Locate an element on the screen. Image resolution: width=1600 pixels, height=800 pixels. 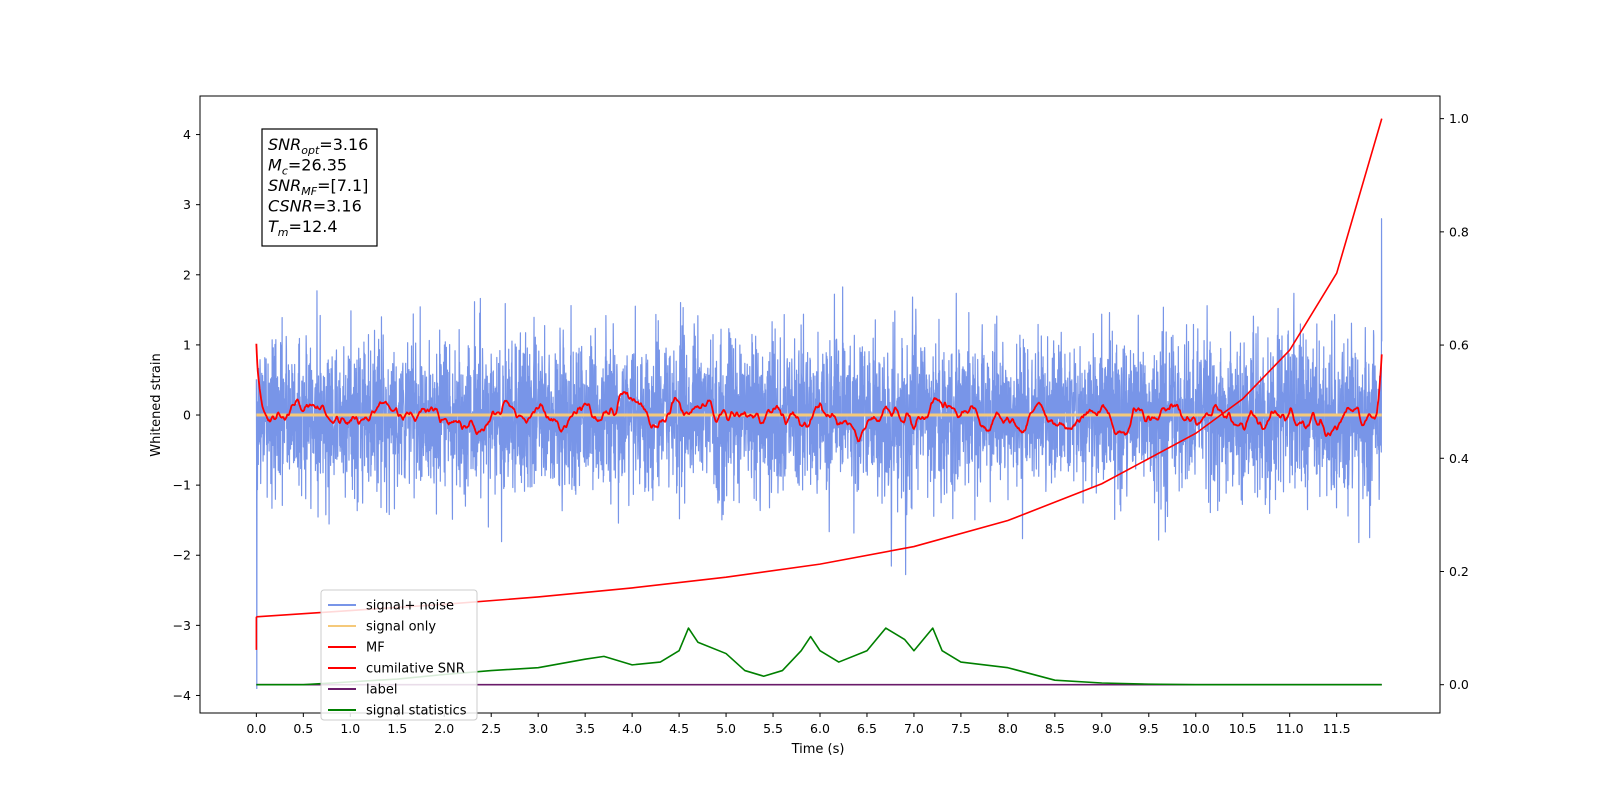
y-axis-label: Whitened strain is located at coordinates (156, 404).